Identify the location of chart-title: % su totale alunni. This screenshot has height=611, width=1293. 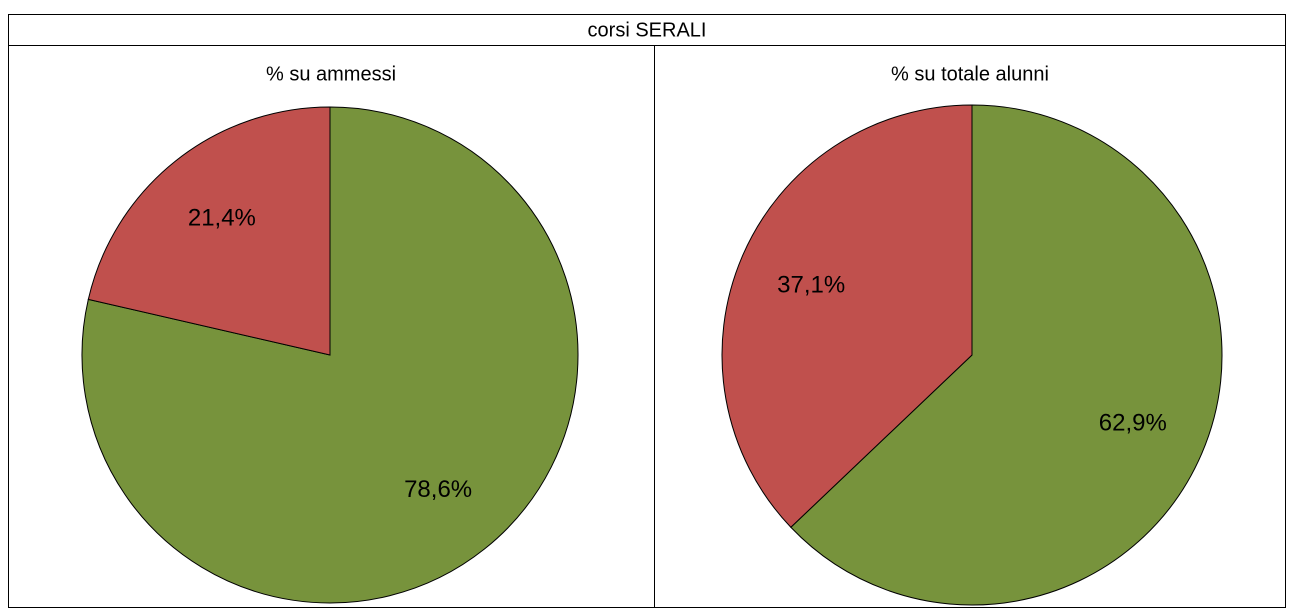
(970, 74).